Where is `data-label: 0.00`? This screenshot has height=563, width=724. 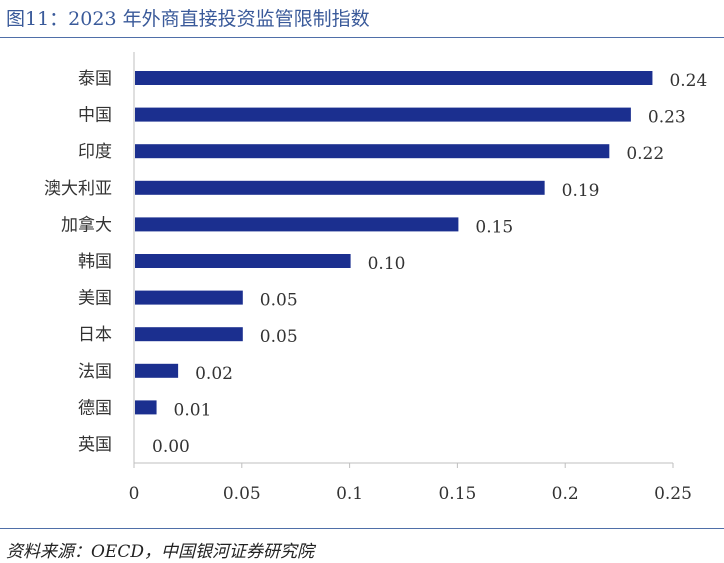 data-label: 0.00 is located at coordinates (171, 447).